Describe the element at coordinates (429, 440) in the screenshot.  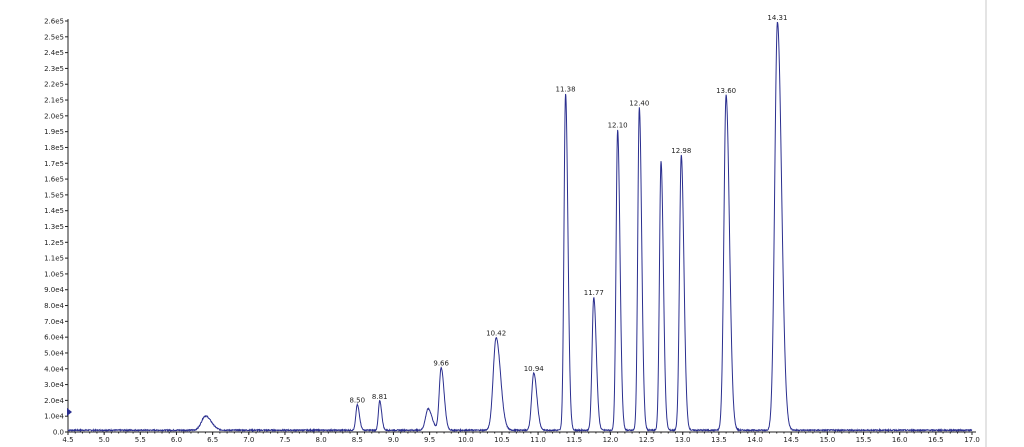
I see `x-tick-label: 9.5` at that location.